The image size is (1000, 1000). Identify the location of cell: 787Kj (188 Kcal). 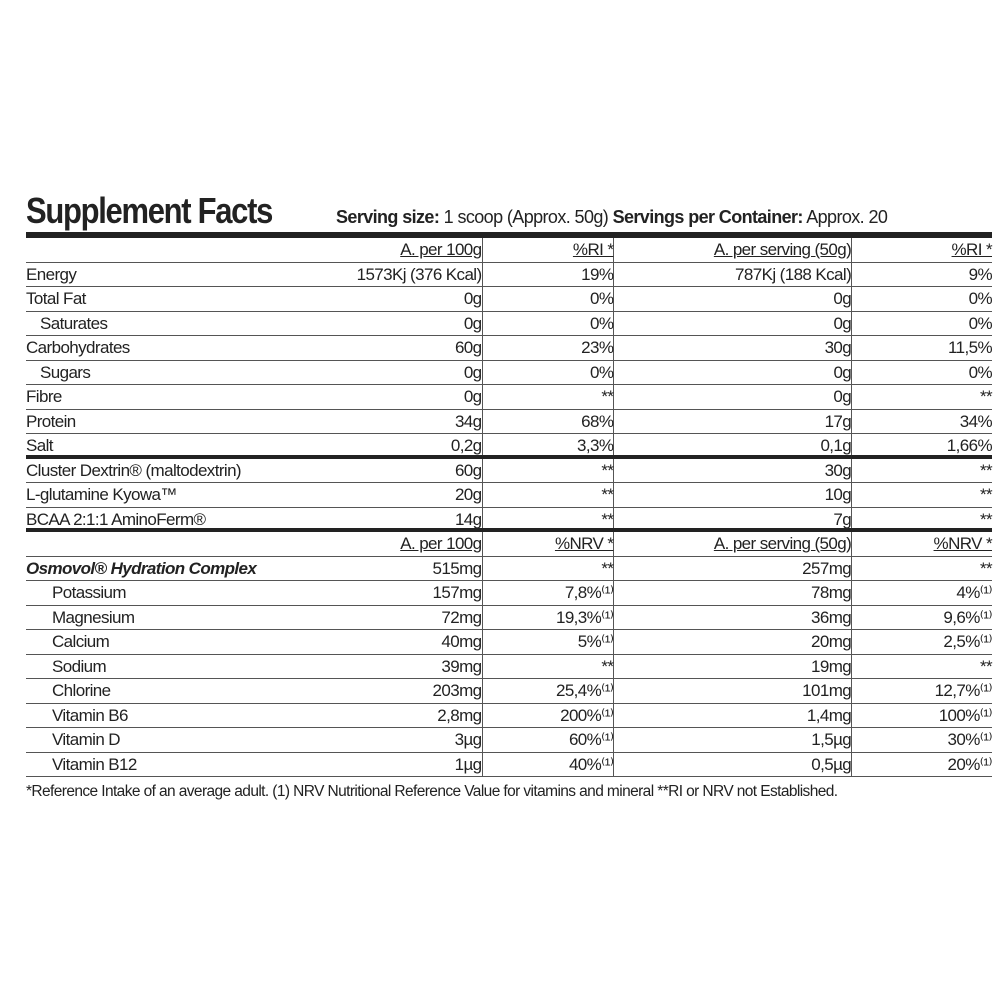
(733, 274).